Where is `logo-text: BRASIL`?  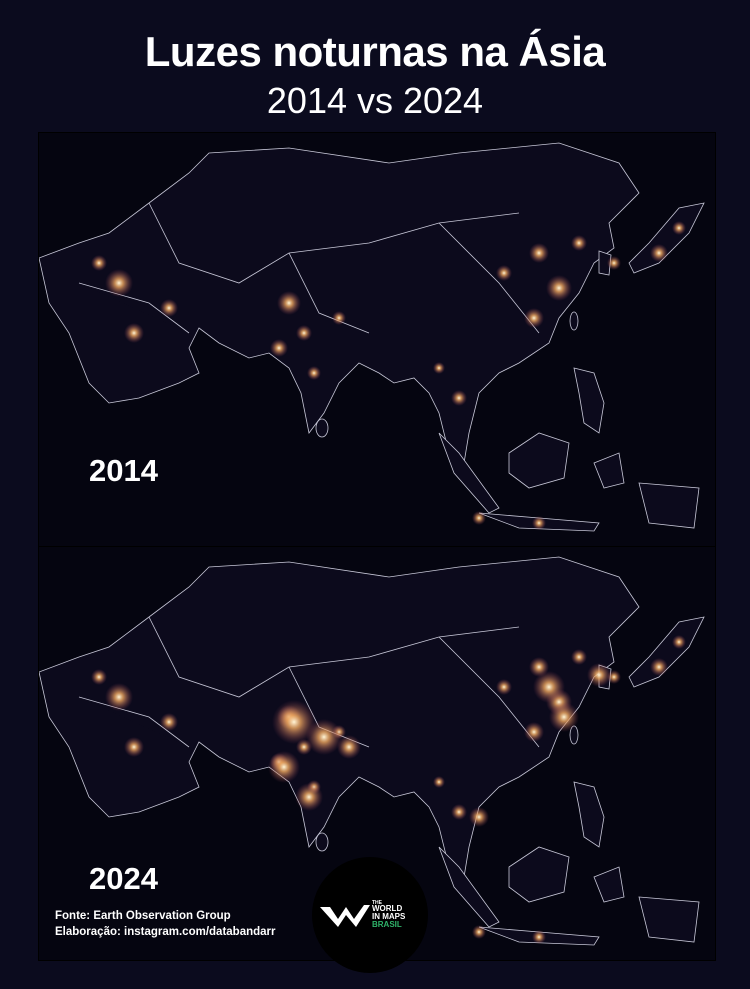 logo-text: BRASIL is located at coordinates (387, 924).